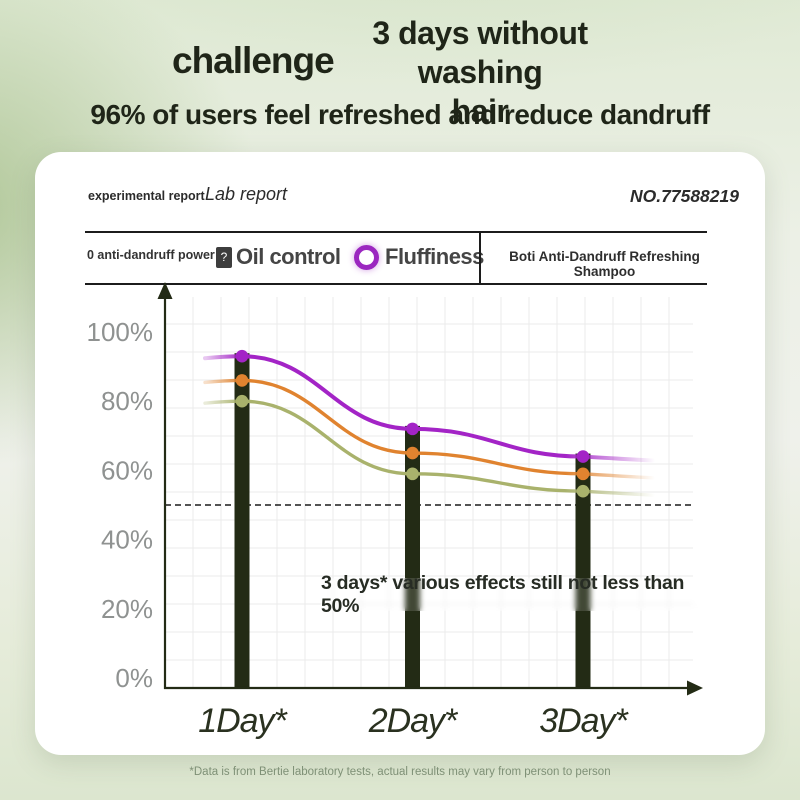 This screenshot has width=800, height=800. I want to click on report-title: Lab report, so click(246, 194).